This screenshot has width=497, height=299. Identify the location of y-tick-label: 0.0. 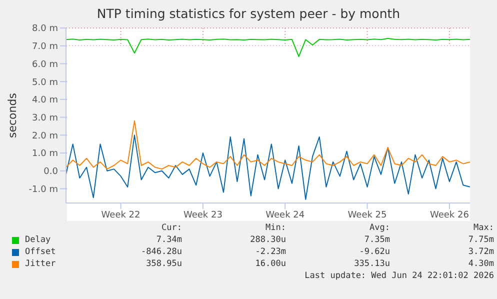
(51, 172).